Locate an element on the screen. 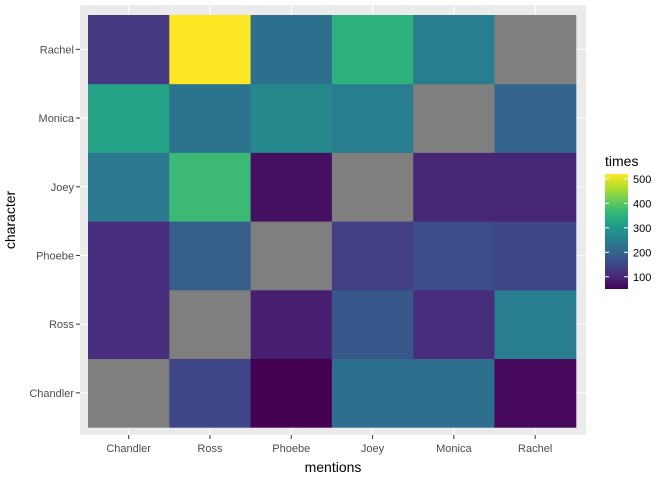 The image size is (672, 480). heatmap-cell-ross-ross is located at coordinates (210, 324).